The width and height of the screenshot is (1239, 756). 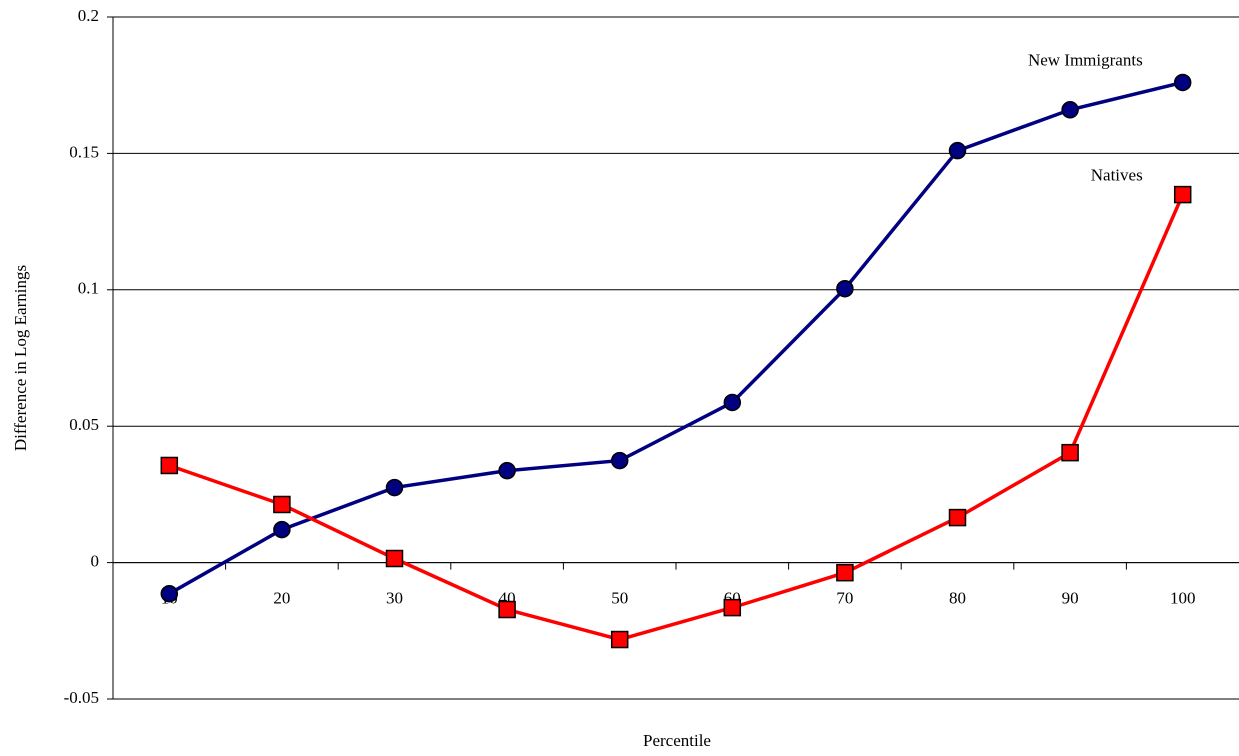 What do you see at coordinates (281, 598) in the screenshot?
I see `x-tick-label: 20` at bounding box center [281, 598].